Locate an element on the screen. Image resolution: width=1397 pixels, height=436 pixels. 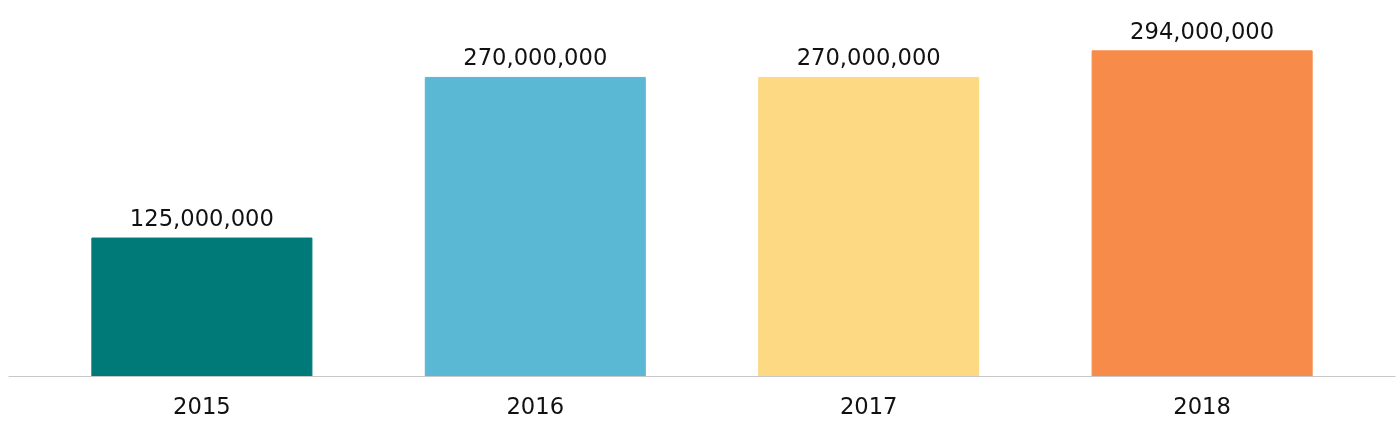
x-tick-label: 2018 is located at coordinates (1202, 405).